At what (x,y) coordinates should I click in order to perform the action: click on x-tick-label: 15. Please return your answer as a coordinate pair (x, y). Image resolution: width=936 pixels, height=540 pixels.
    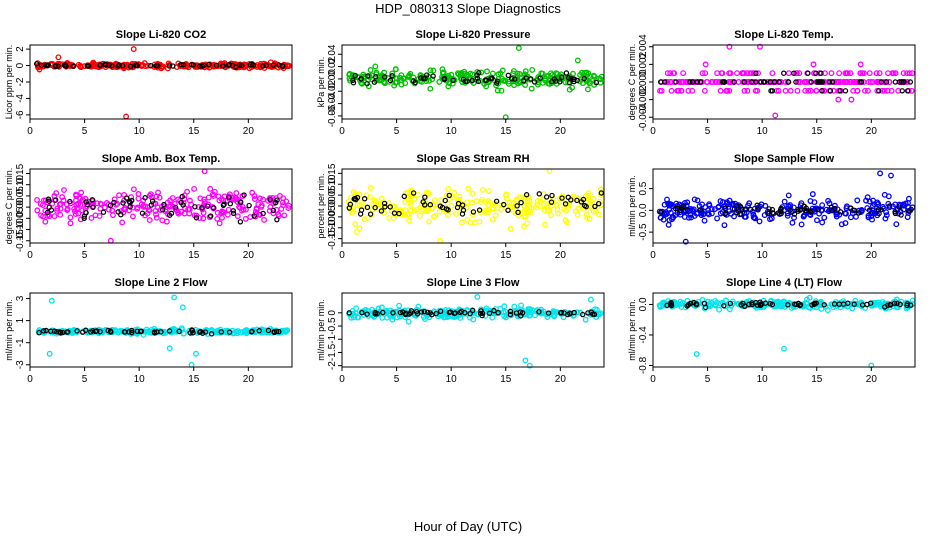
    Looking at the image, I should click on (194, 255).